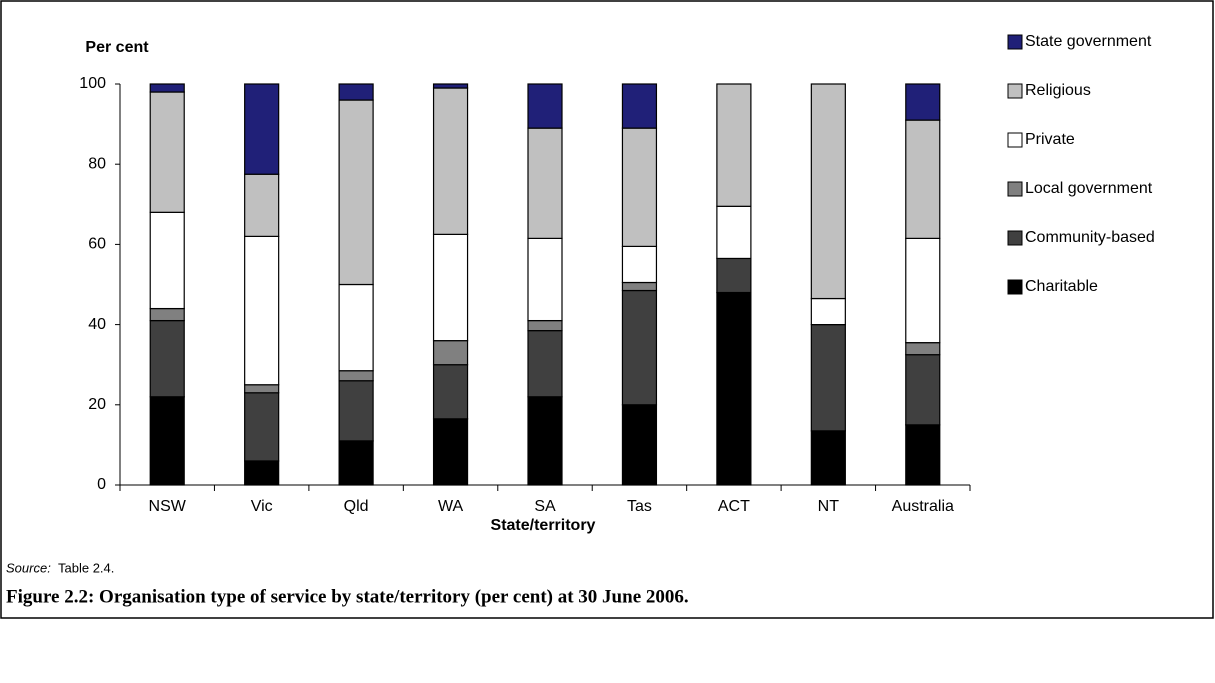  What do you see at coordinates (543, 525) in the screenshot?
I see `x-axis-label: State/territory` at bounding box center [543, 525].